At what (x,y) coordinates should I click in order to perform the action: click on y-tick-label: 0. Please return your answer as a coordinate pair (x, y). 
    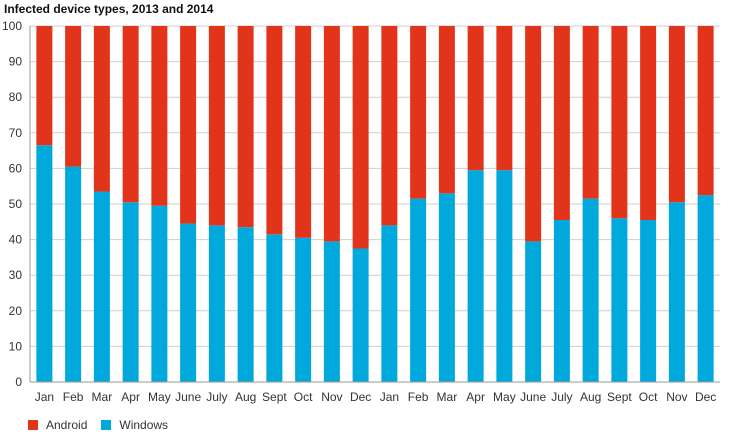
    Looking at the image, I should click on (18, 382).